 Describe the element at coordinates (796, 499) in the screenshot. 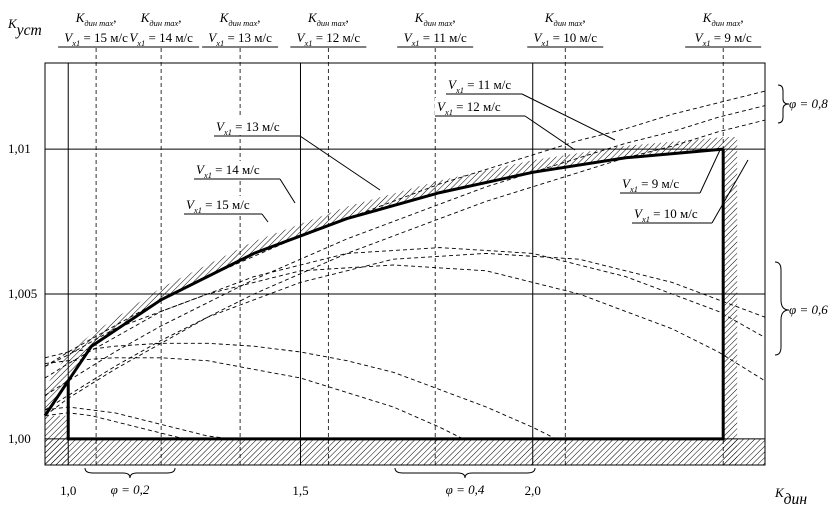

I see `x-axis-label-part: дин` at that location.